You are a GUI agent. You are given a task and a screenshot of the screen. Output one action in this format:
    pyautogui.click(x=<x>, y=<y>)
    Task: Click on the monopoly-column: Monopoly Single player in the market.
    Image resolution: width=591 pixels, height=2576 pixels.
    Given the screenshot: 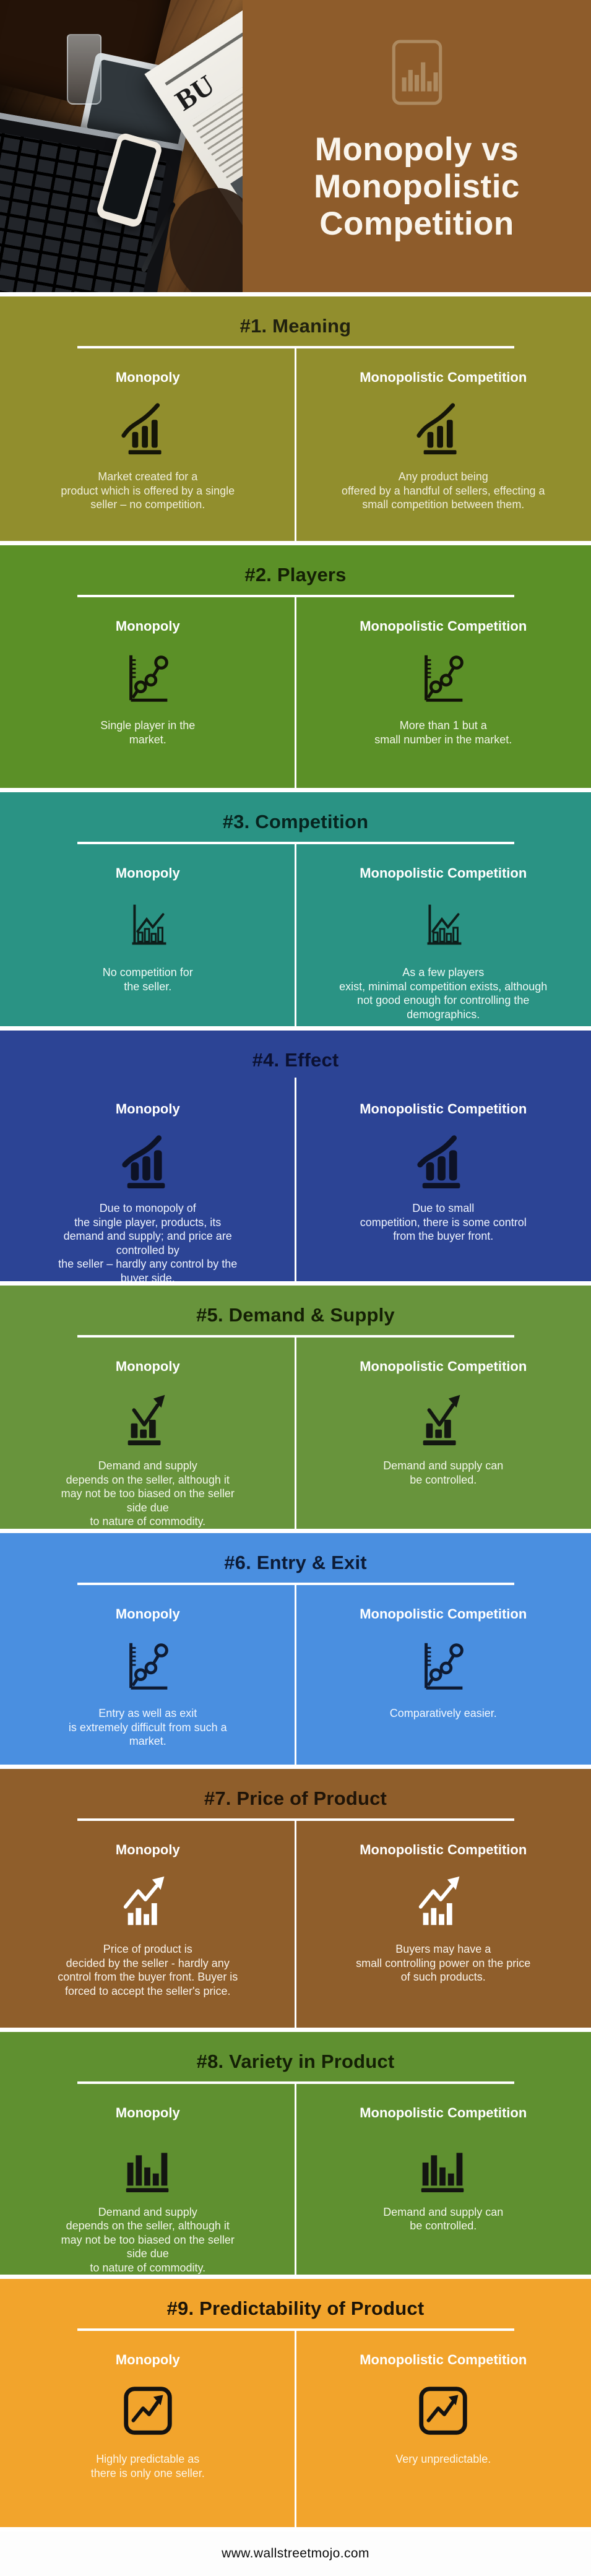 What is the action you would take?
    pyautogui.click(x=148, y=692)
    